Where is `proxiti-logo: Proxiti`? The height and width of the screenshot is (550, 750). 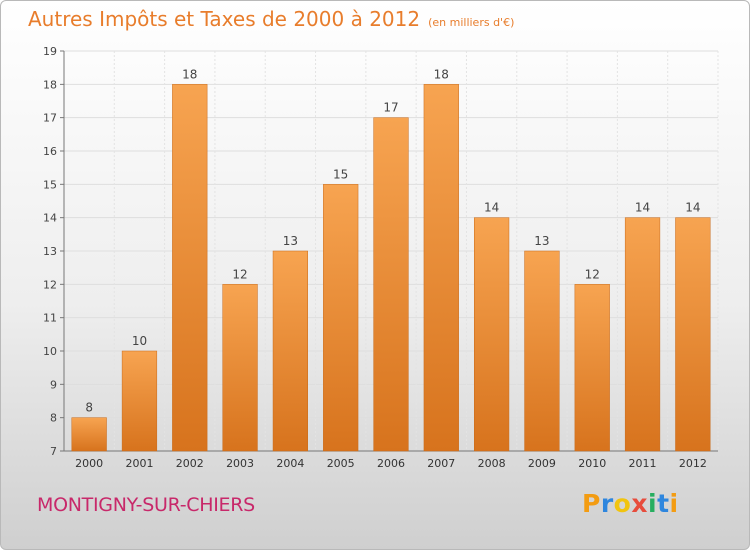 proxiti-logo: Proxiti is located at coordinates (630, 503).